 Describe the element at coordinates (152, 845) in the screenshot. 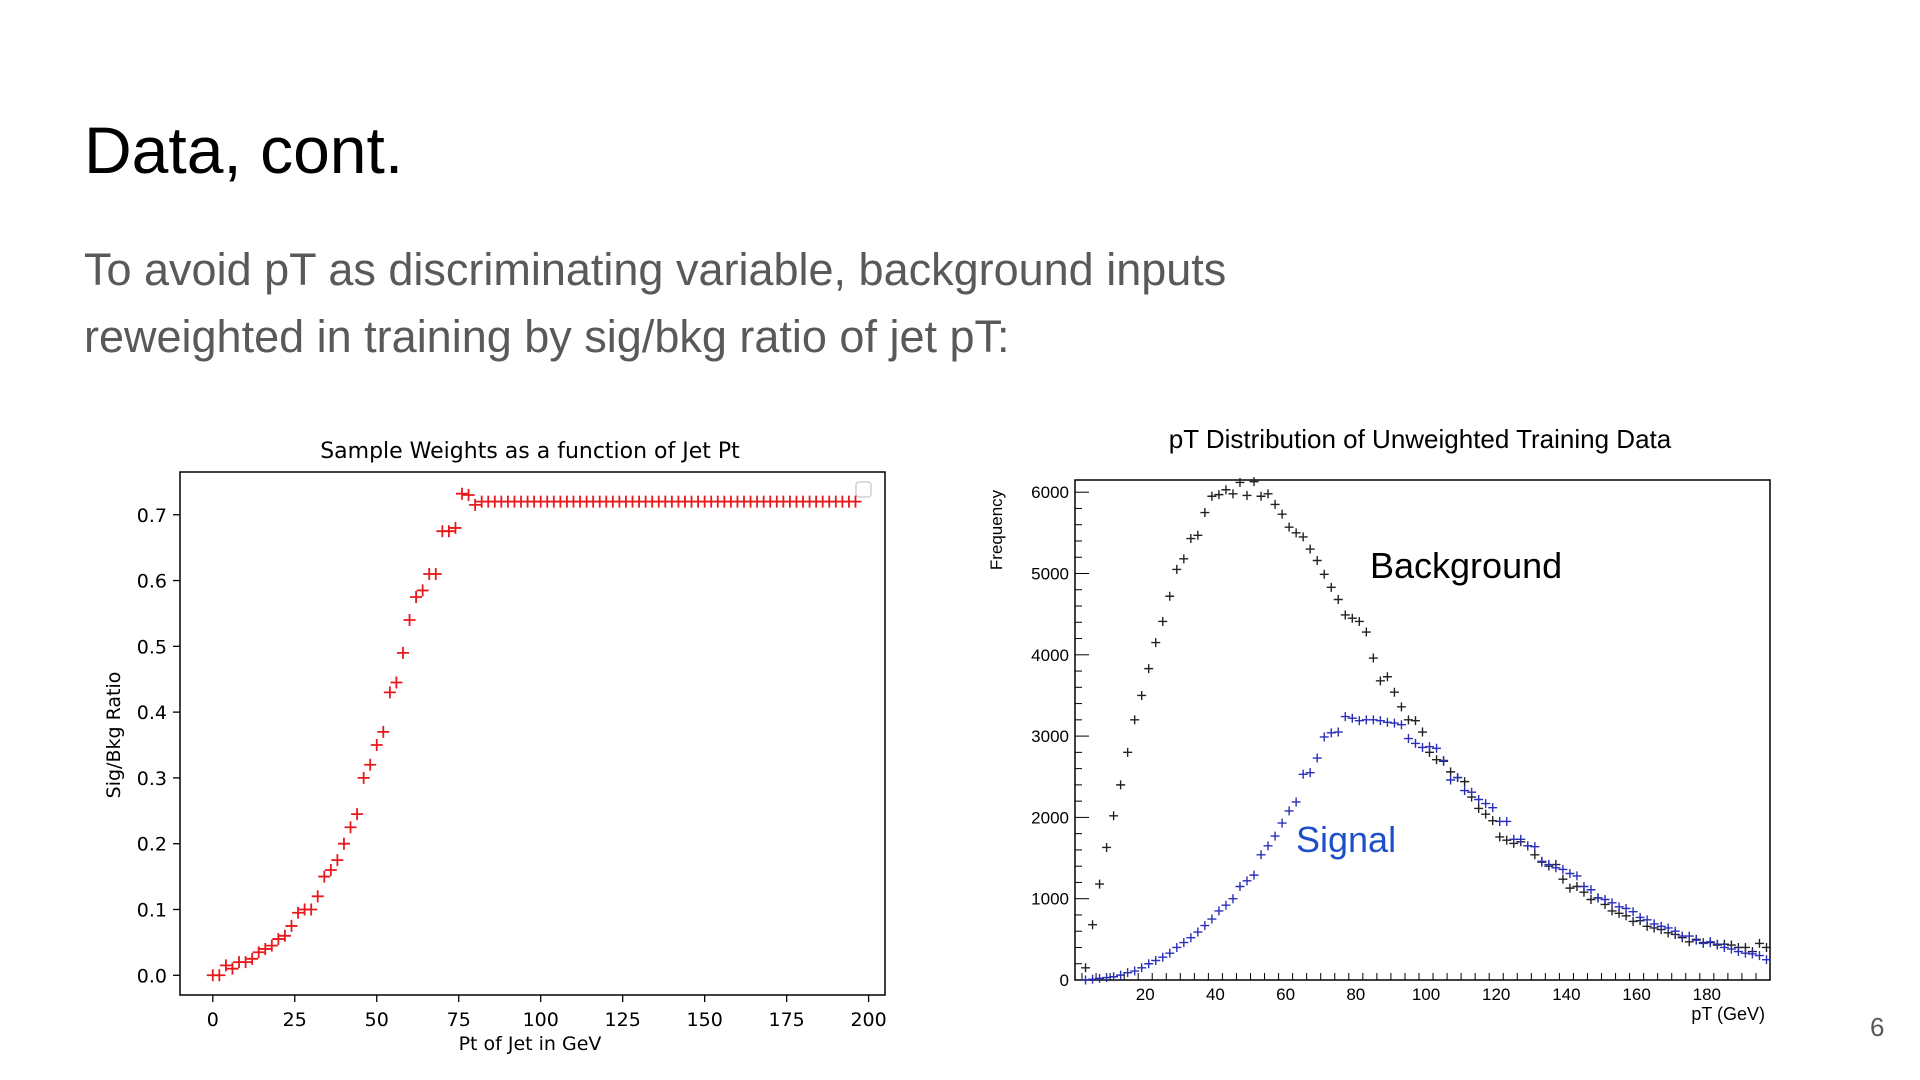

I see `y-tick-label: 0.2` at that location.